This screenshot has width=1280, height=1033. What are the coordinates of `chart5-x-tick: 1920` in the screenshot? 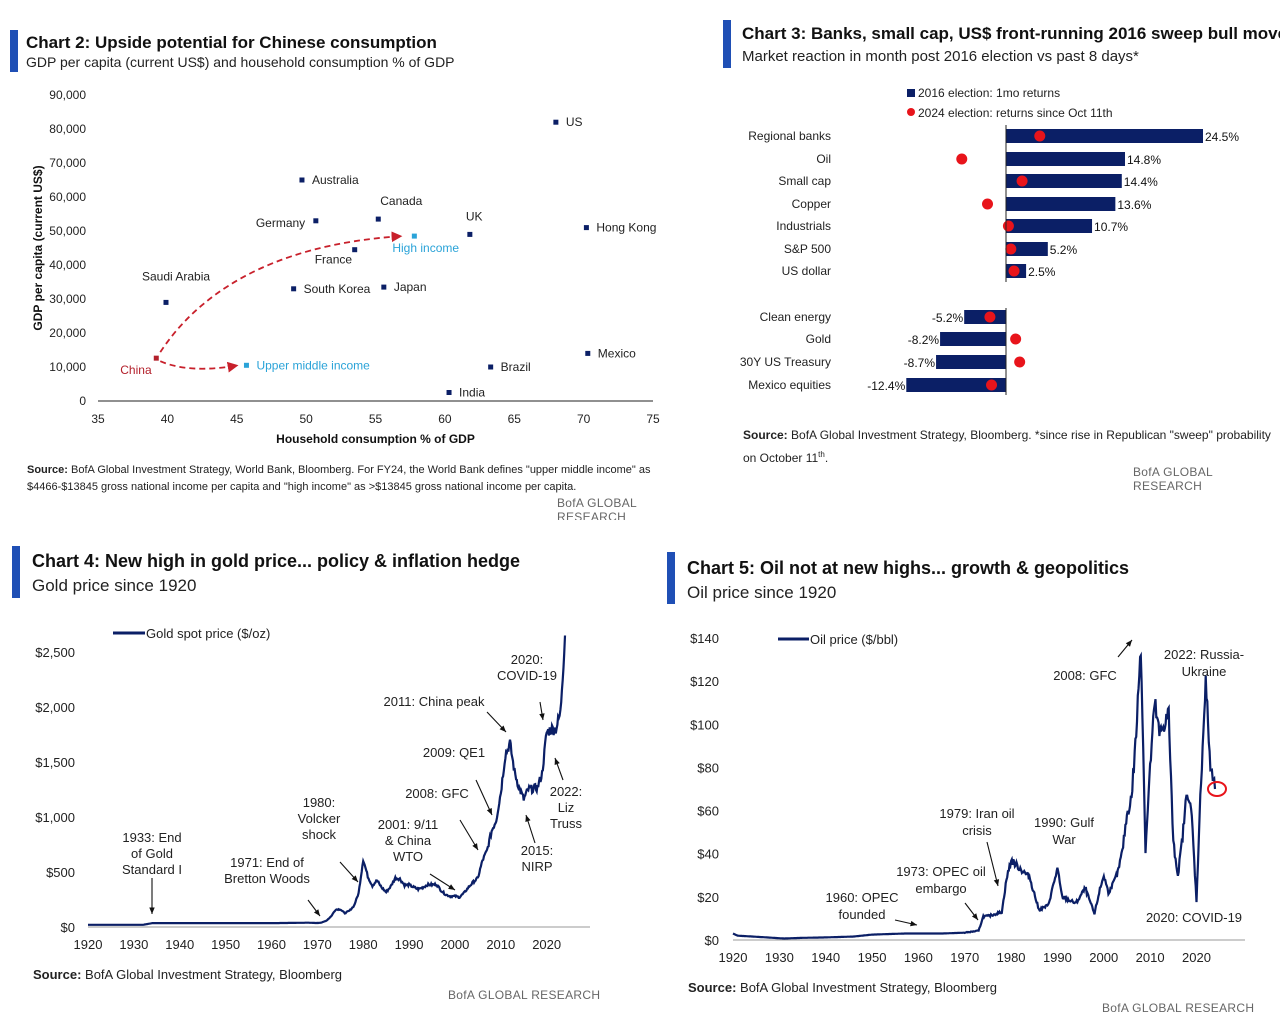 It's located at (733, 957).